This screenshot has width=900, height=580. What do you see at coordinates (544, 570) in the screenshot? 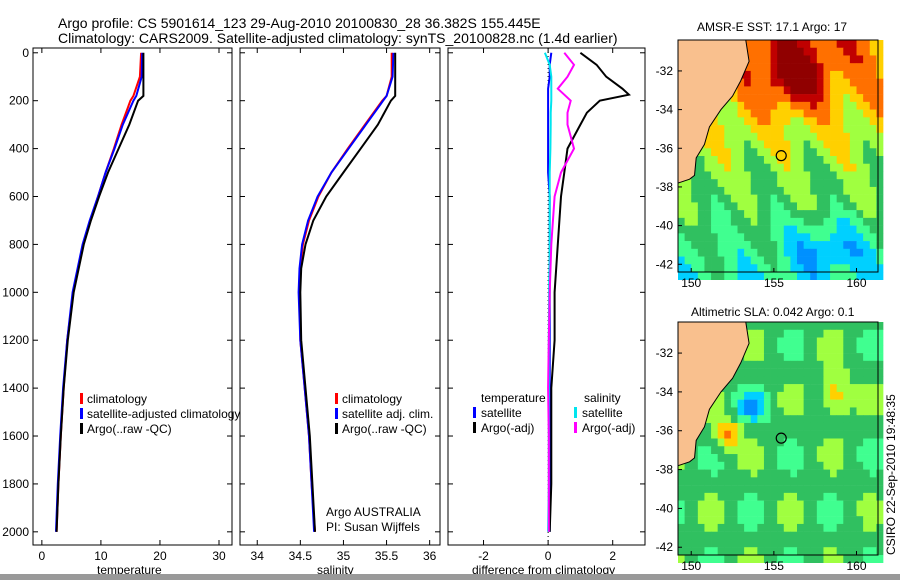
I see `xlabel-difference: difference from climatology` at bounding box center [544, 570].